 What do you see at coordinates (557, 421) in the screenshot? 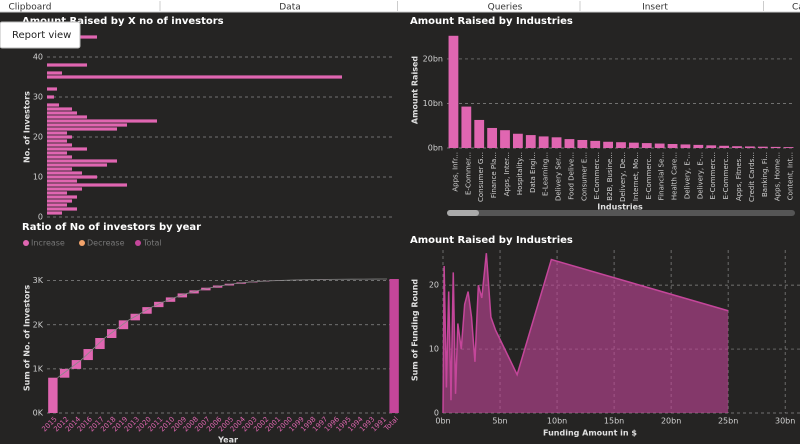
I see `x-tick-label: 10bn` at bounding box center [557, 421].